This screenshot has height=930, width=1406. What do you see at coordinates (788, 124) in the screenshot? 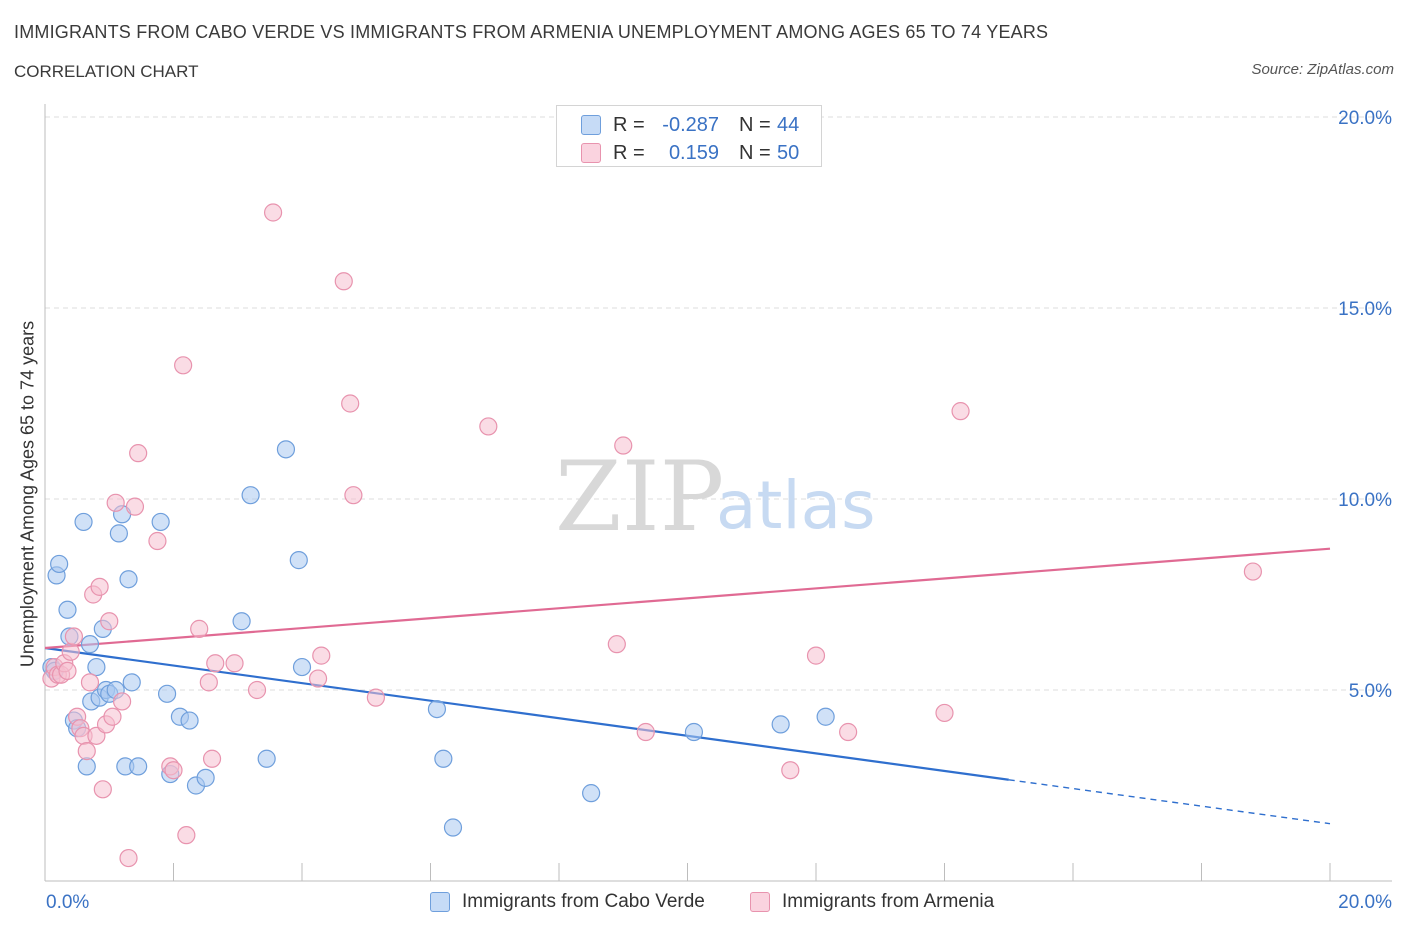
I see `n-value: 44` at bounding box center [788, 124].